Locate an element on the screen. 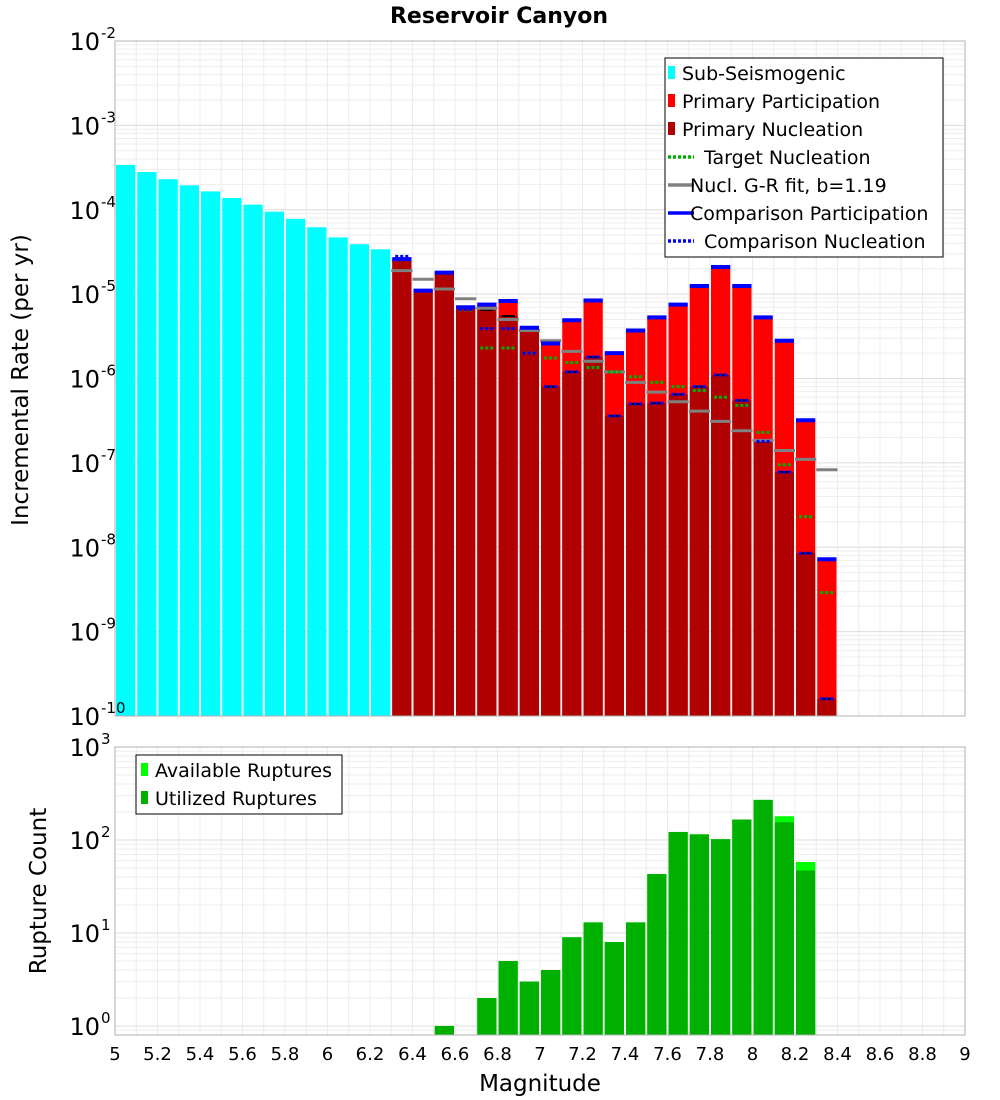 The width and height of the screenshot is (1000, 1100). x-tick-label: 5.8 is located at coordinates (285, 1054).